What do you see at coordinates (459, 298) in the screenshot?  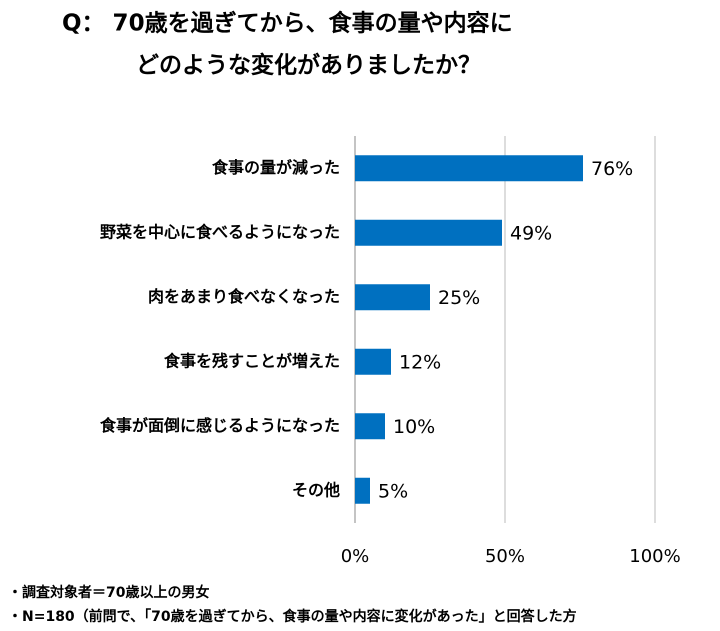 I see `value-label: 25%` at bounding box center [459, 298].